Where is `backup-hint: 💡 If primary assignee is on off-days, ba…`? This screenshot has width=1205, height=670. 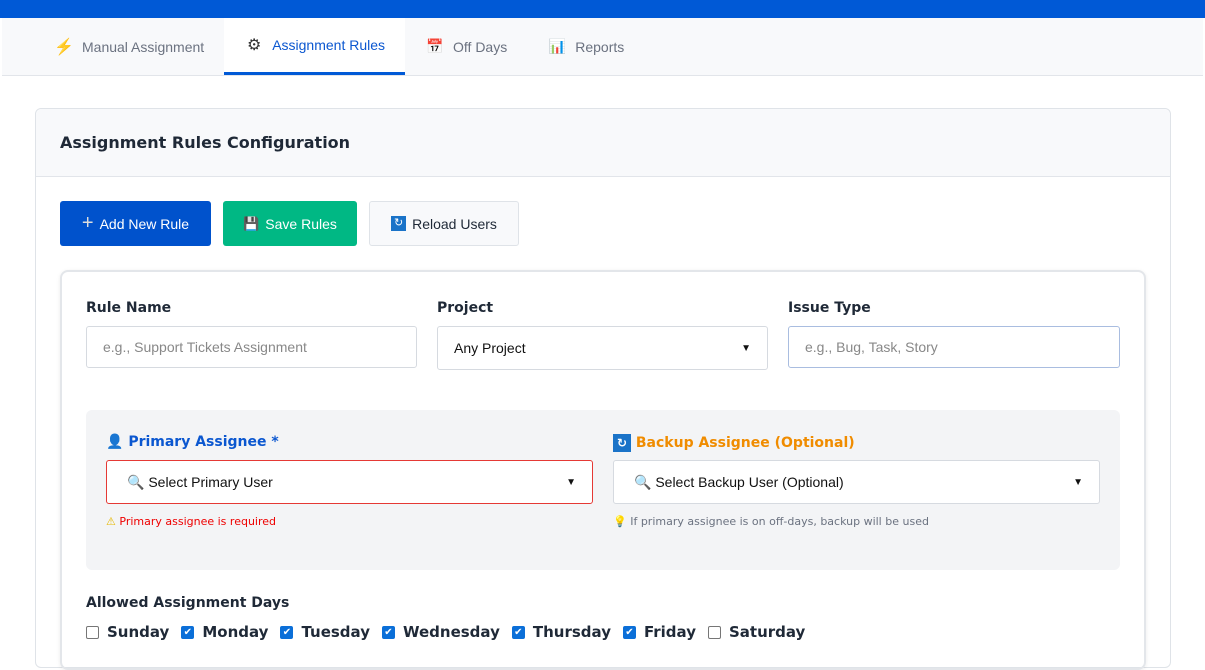
backup-hint: 💡 If primary assignee is on off-days, ba… is located at coordinates (771, 521).